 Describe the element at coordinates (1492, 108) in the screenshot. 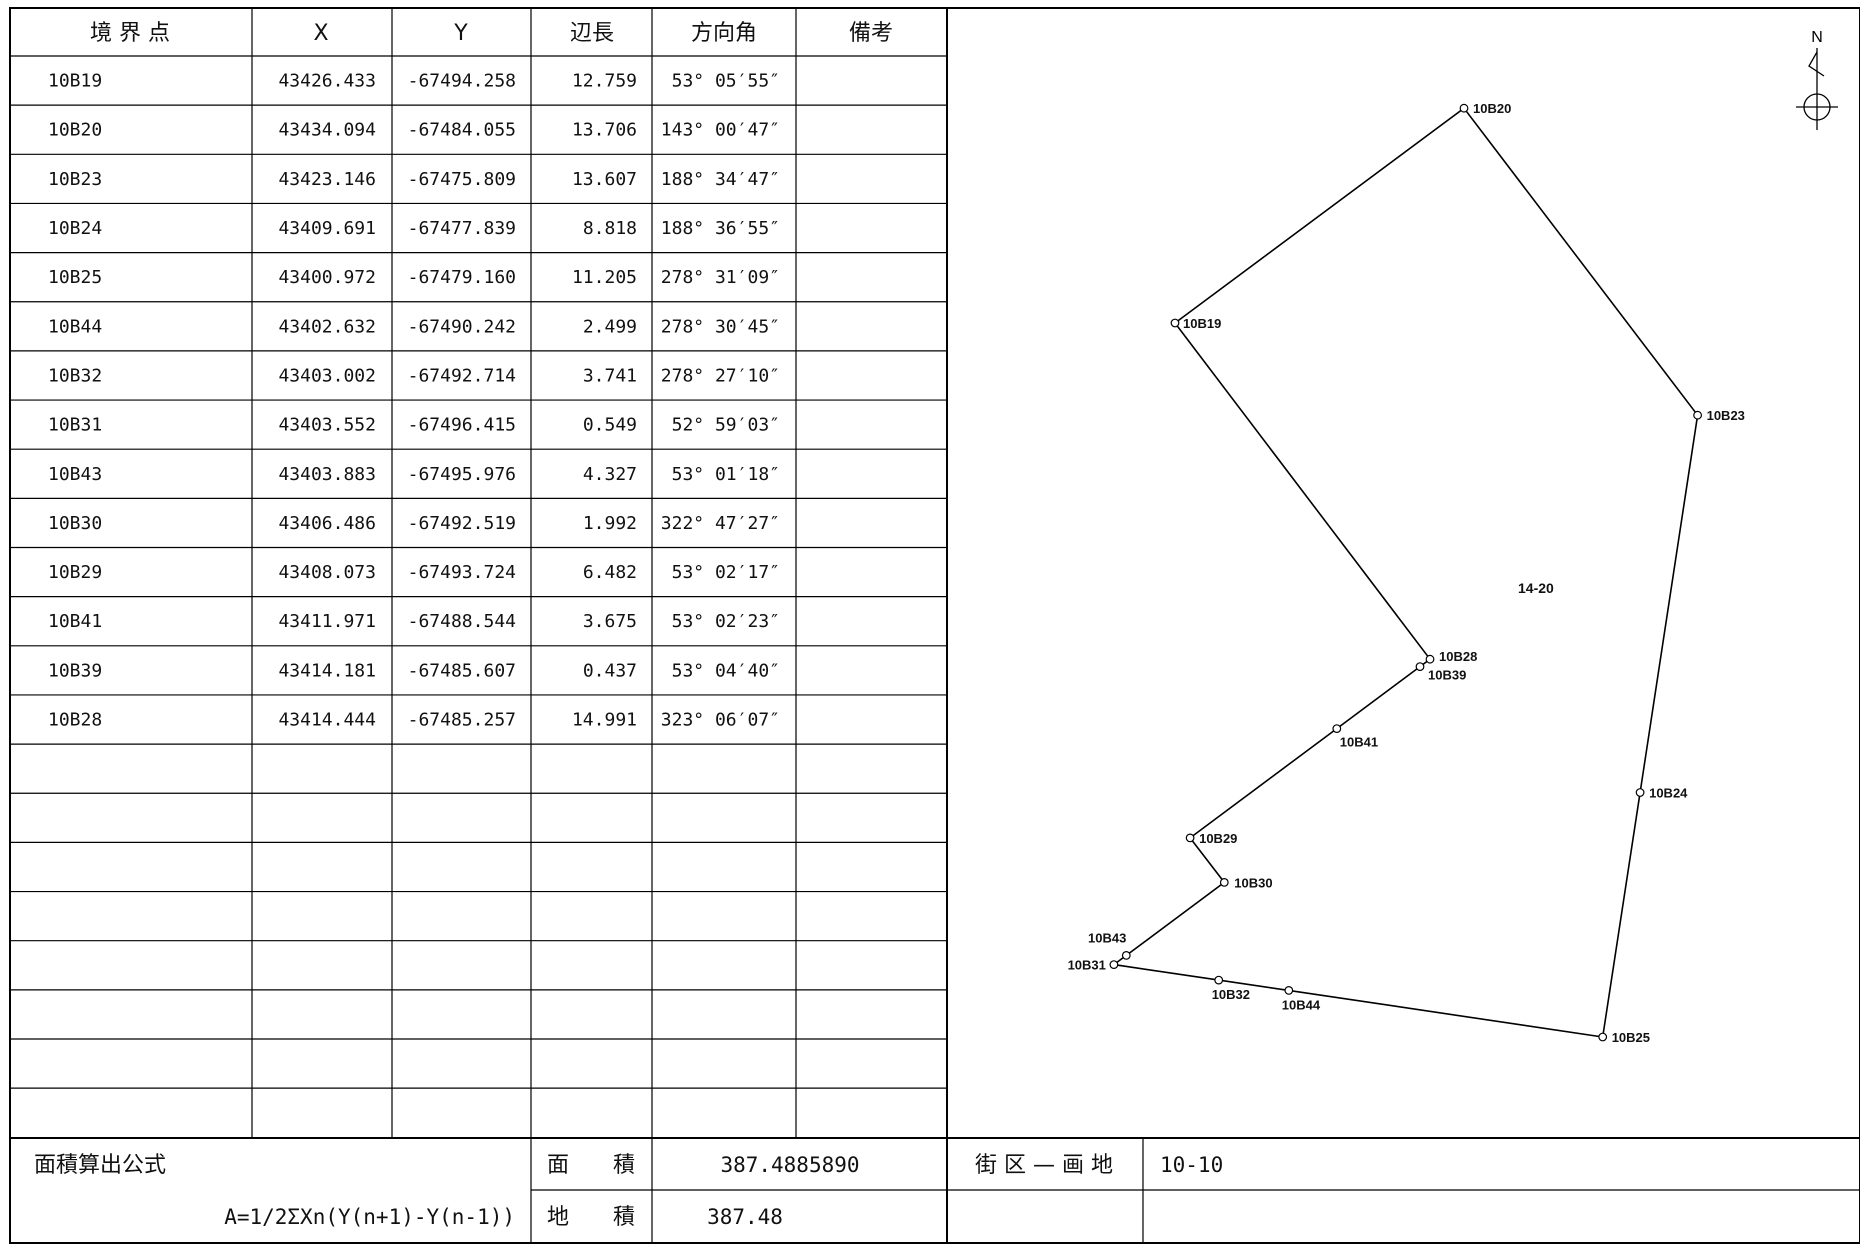

I see `survey-point-label: 10B20` at that location.